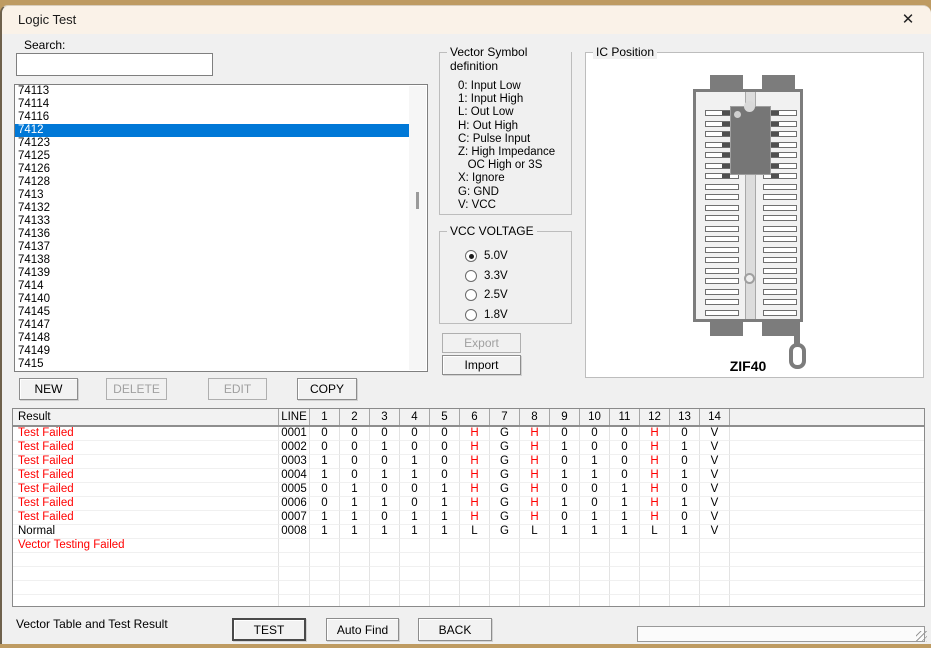 The height and width of the screenshot is (648, 931). Describe the element at coordinates (595, 417) in the screenshot. I see `table-header-cell: 10` at that location.